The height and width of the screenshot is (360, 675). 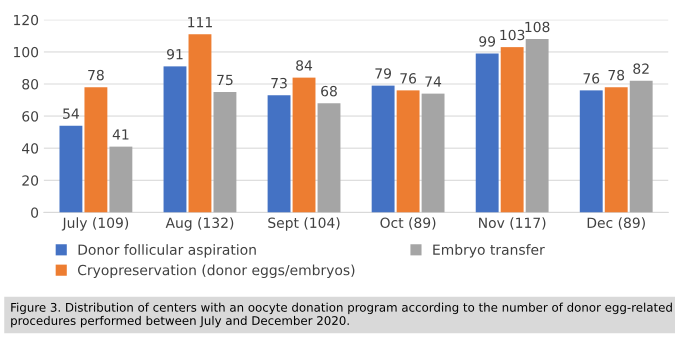 I want to click on legend-label: Cryopreservation (donor eggs/embryos), so click(x=216, y=271).